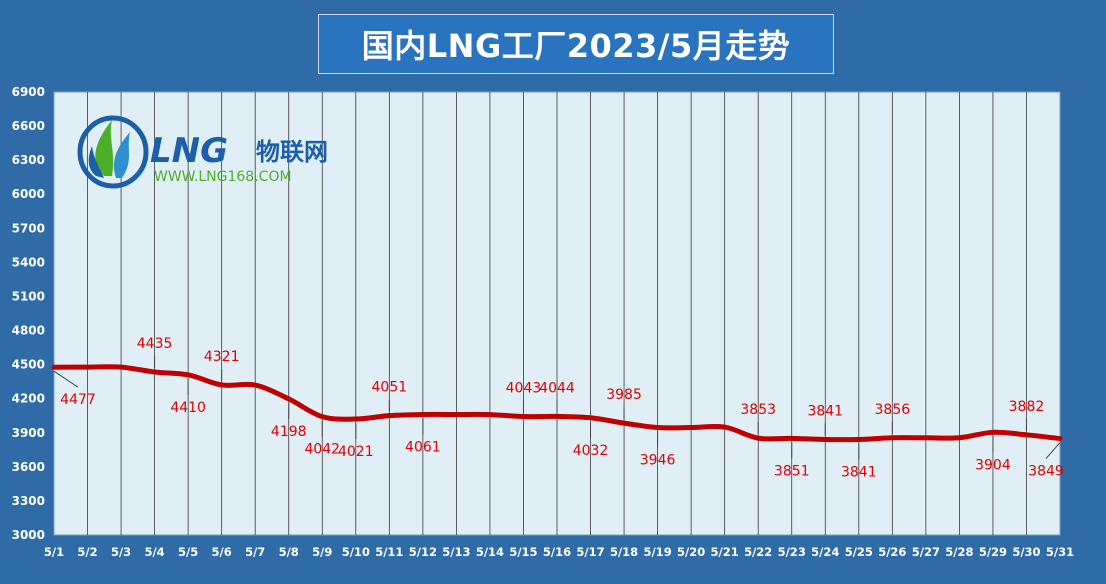 Image resolution: width=1106 pixels, height=584 pixels. Describe the element at coordinates (490, 552) in the screenshot. I see `x-tick-label: 5/14` at that location.